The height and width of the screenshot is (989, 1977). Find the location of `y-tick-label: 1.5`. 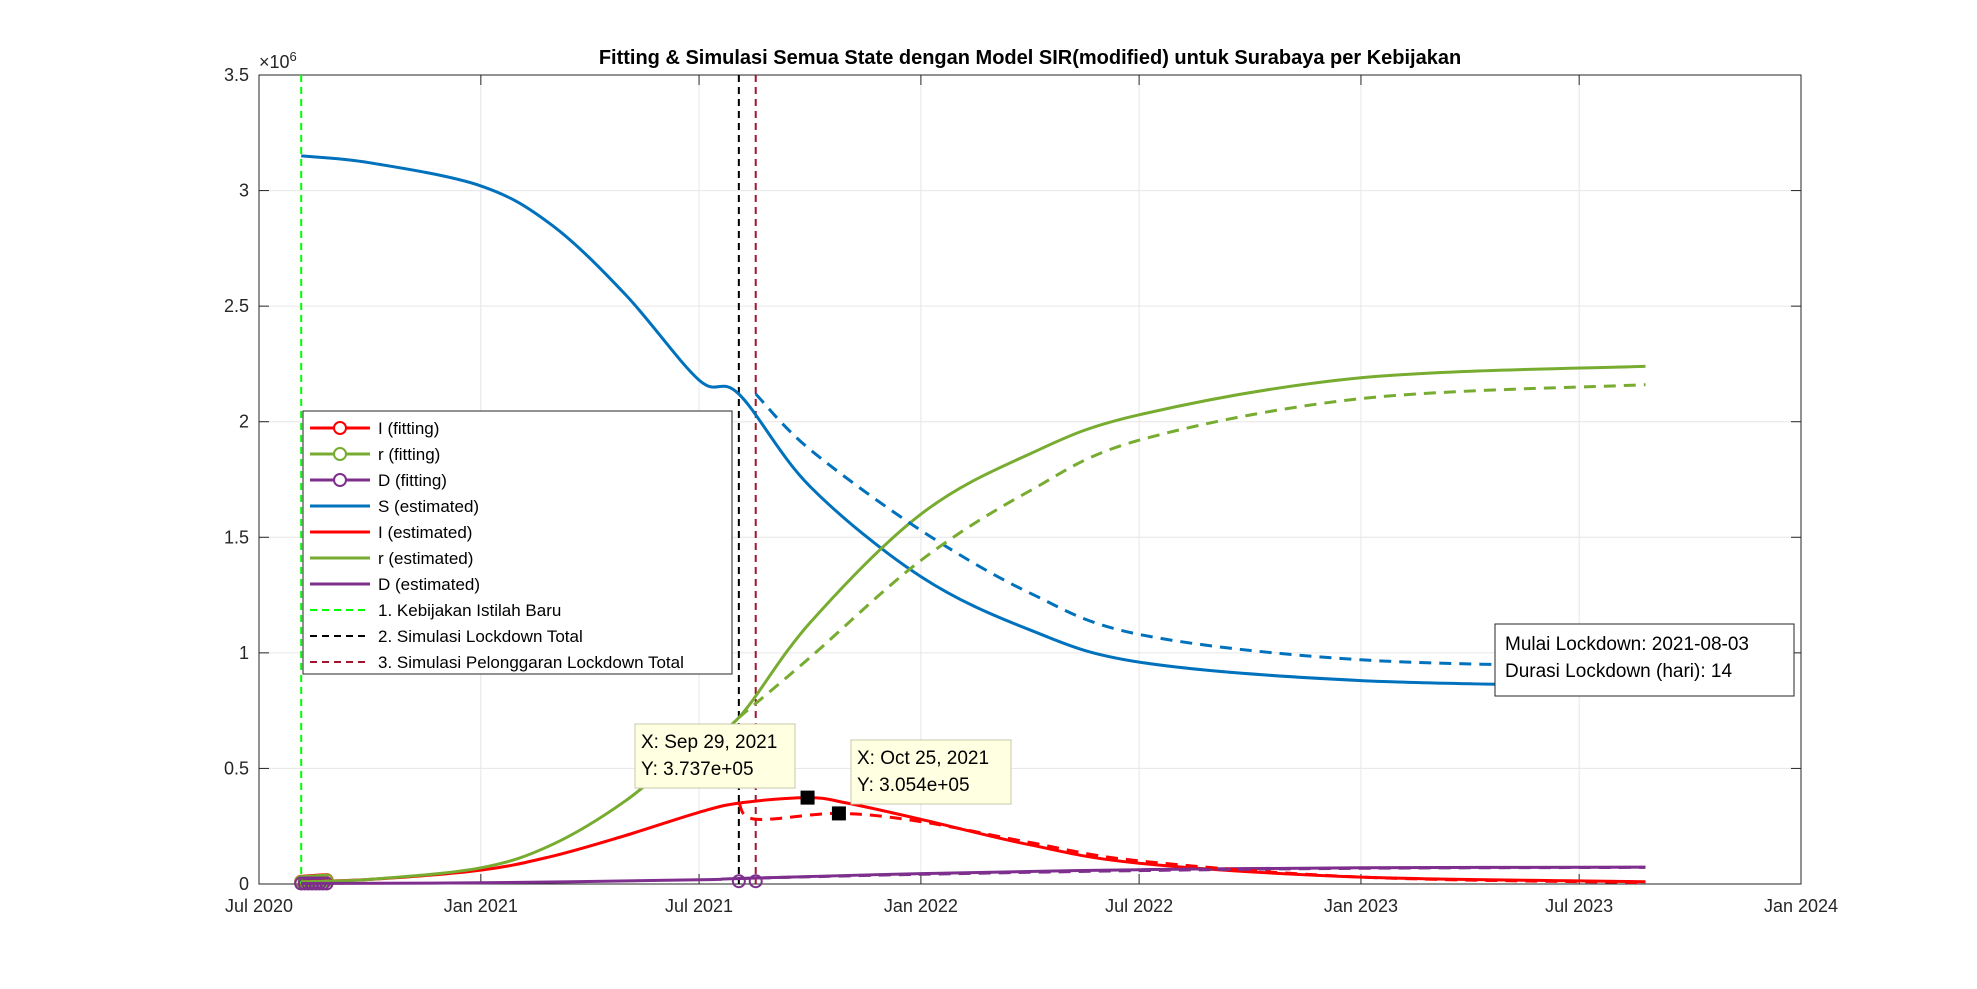

y-tick-label: 1.5 is located at coordinates (236, 537).